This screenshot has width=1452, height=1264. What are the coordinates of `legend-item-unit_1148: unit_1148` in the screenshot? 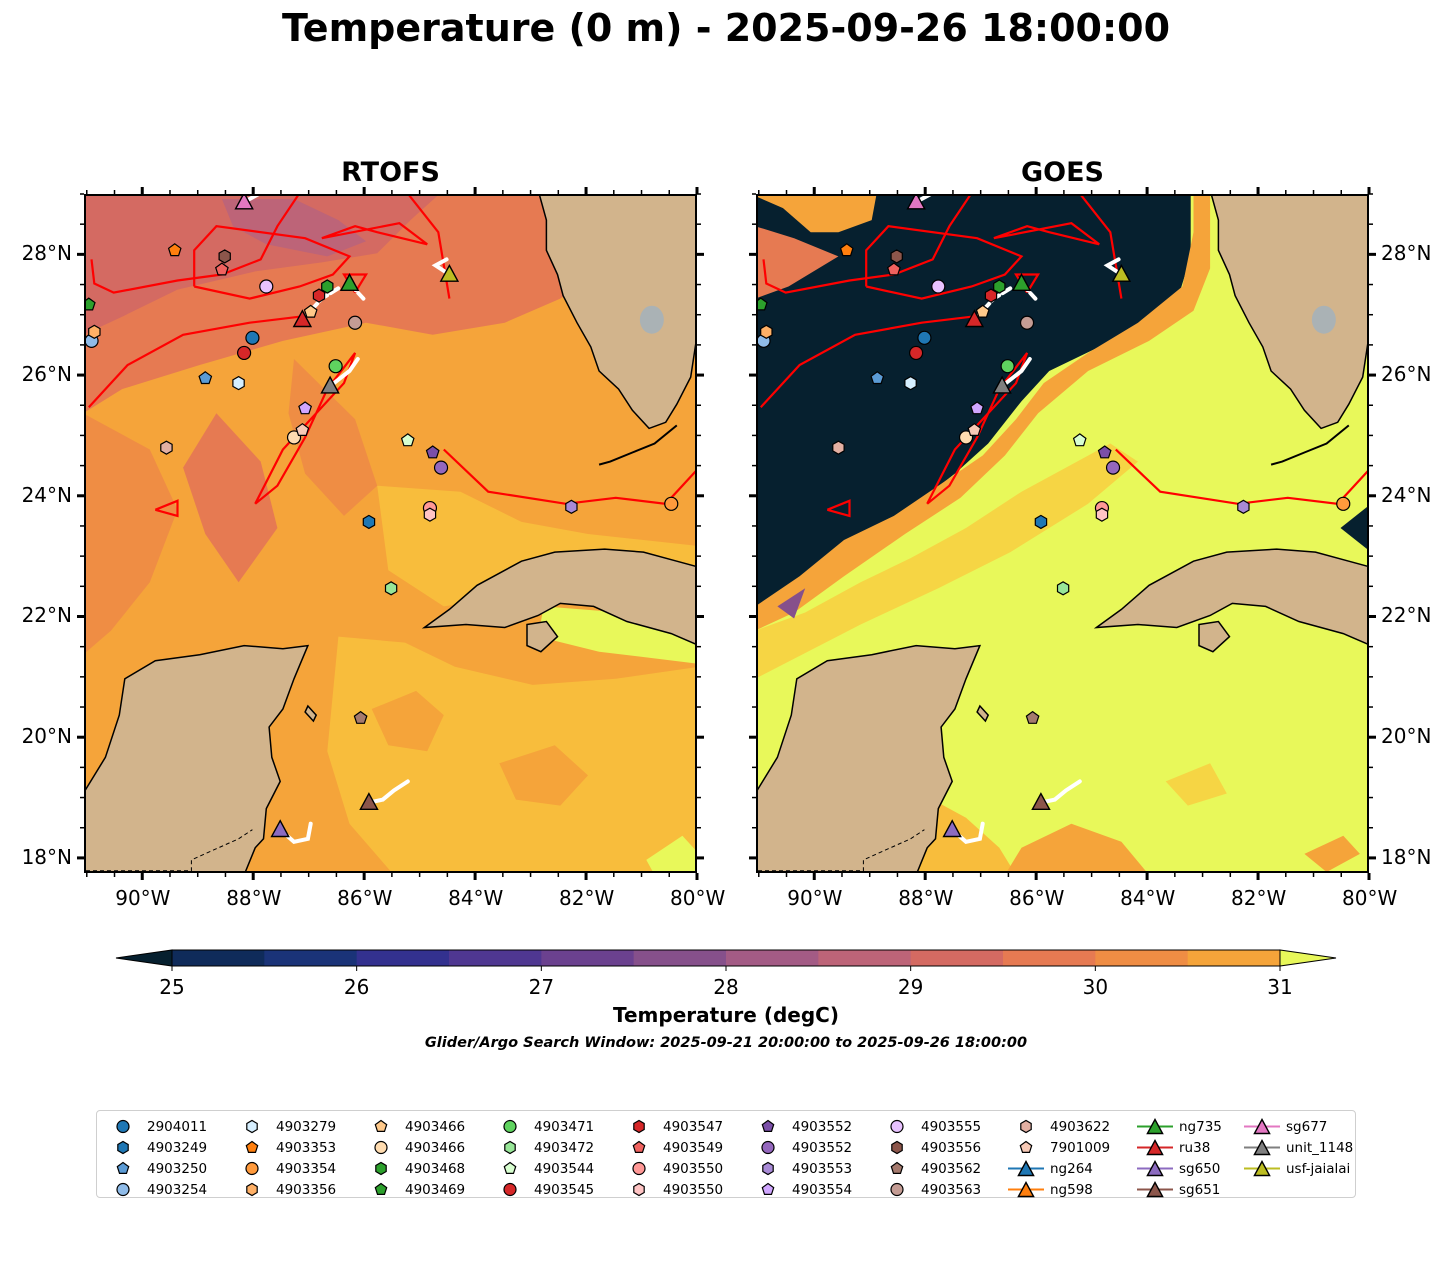 It's located at (1297, 1147).